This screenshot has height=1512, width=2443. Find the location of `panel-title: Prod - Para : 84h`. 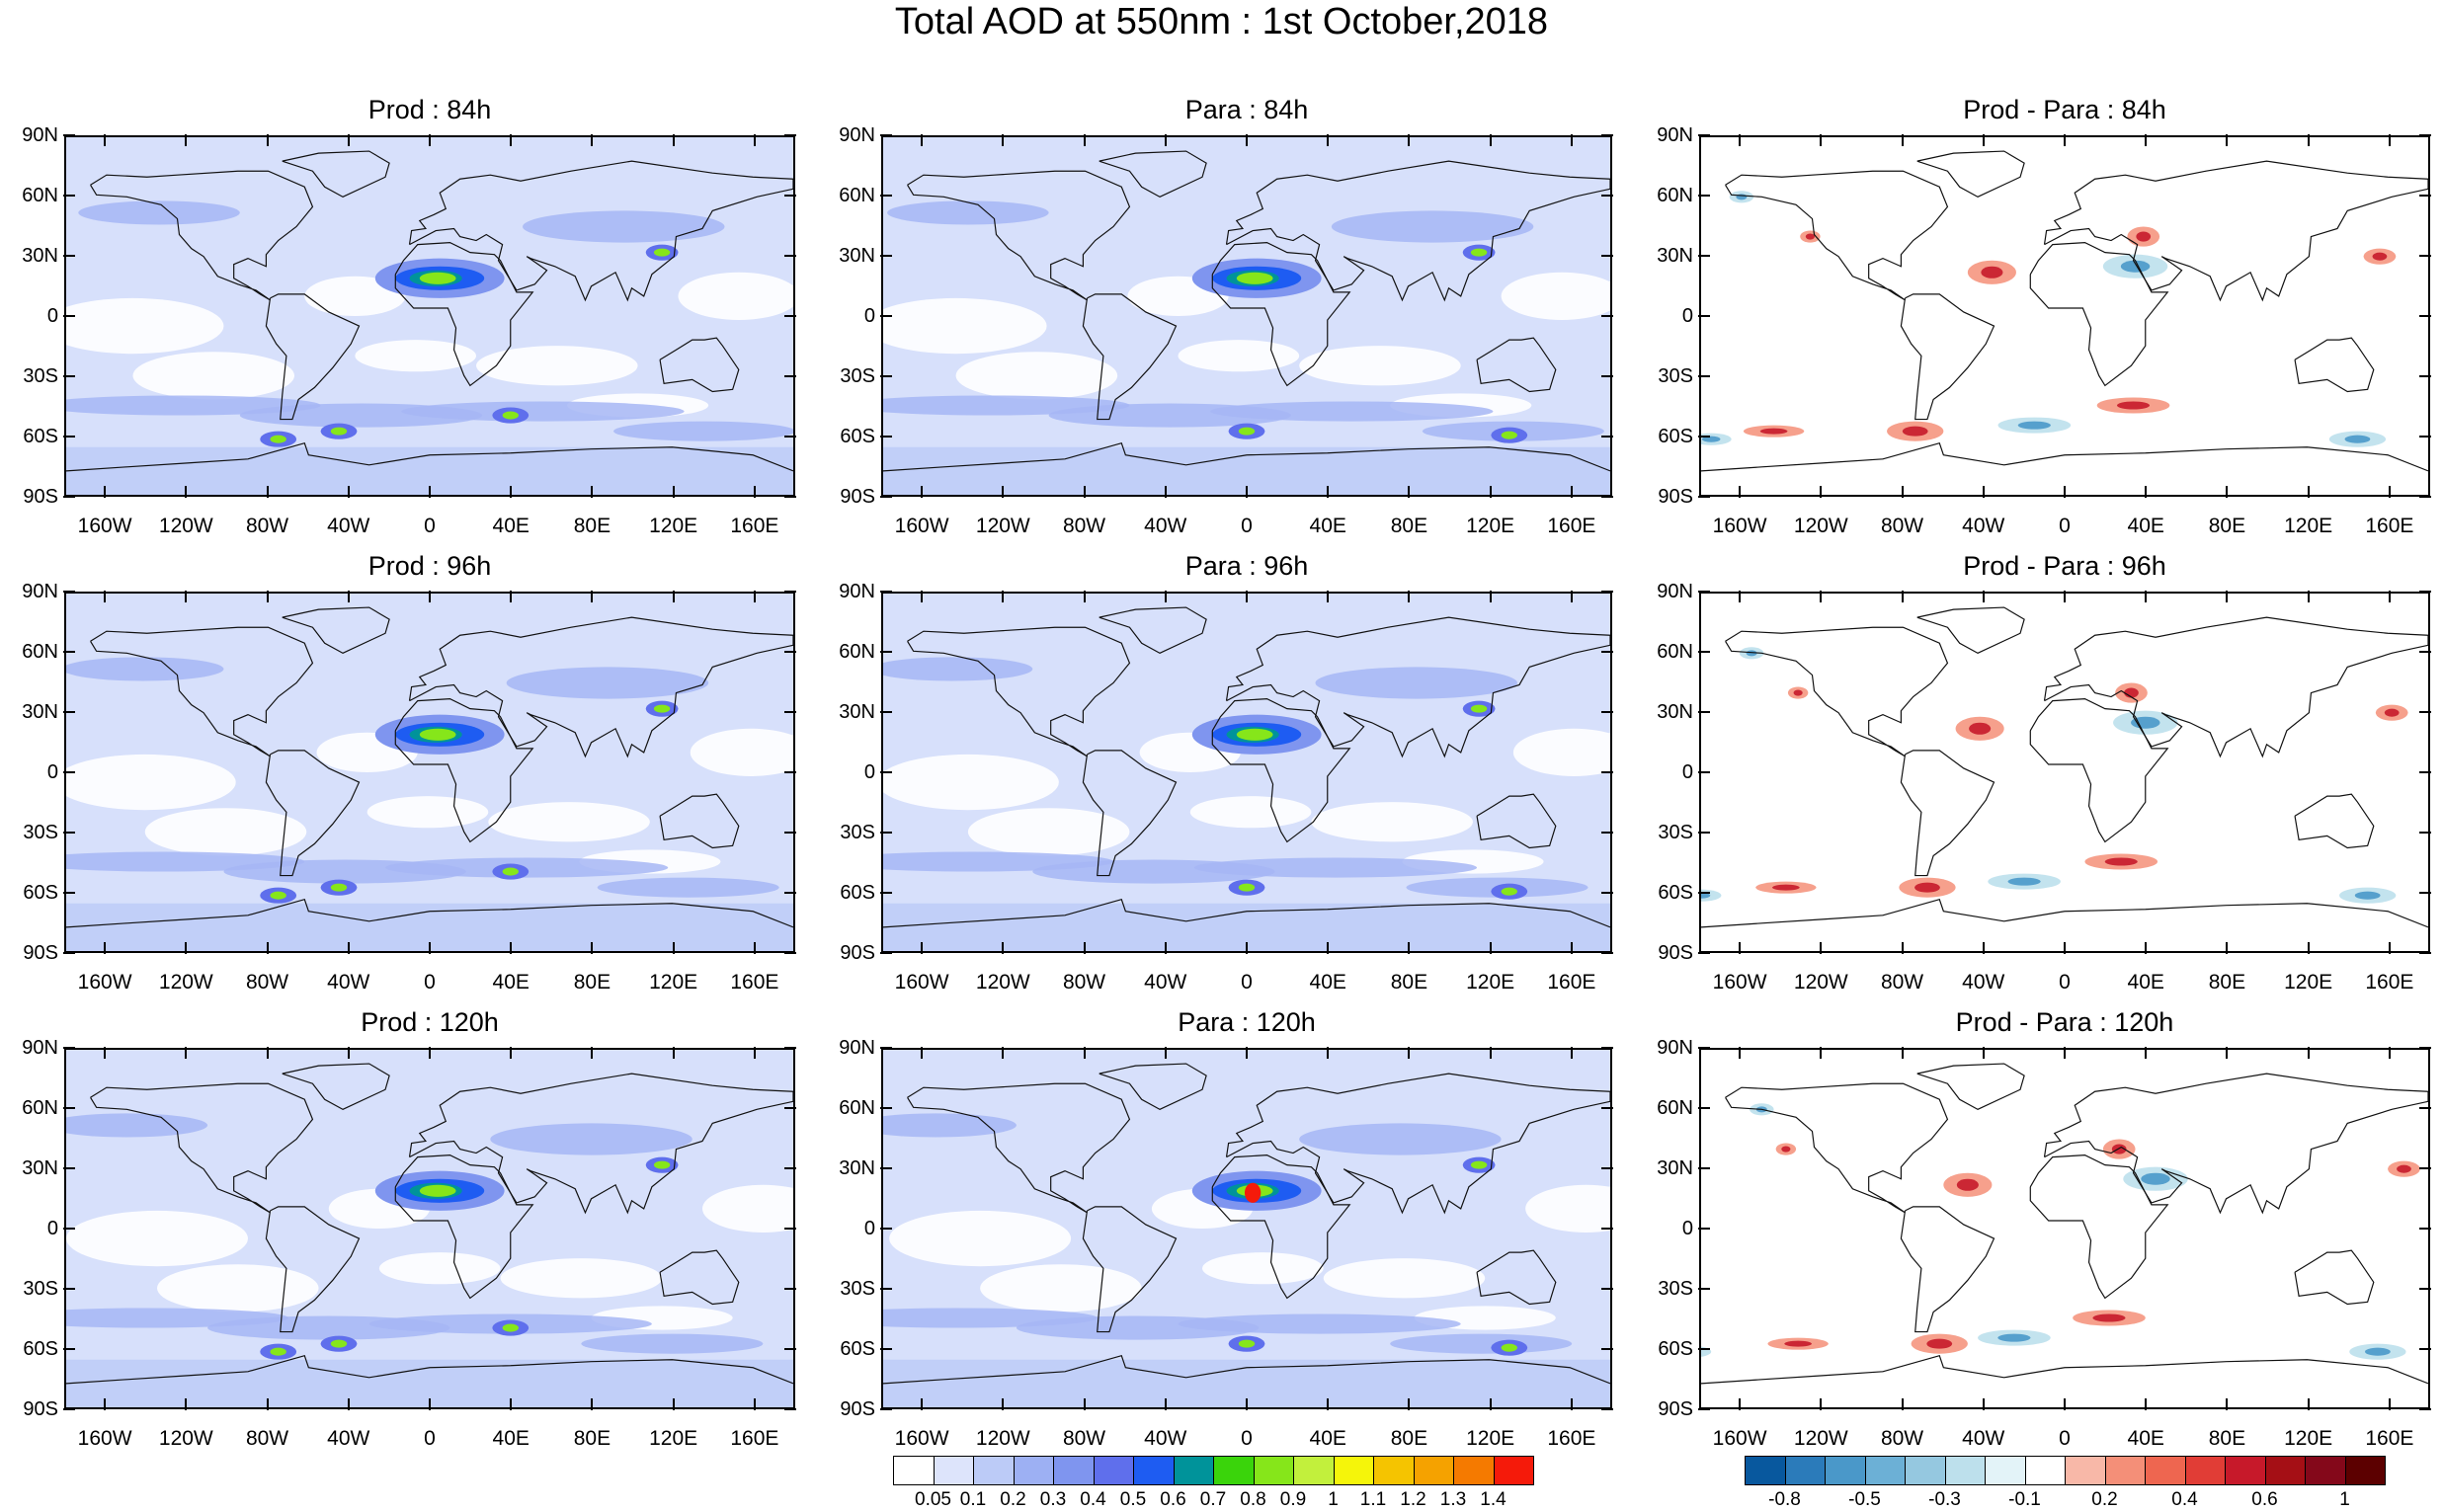

panel-title: Prod - Para : 84h is located at coordinates (2064, 110).